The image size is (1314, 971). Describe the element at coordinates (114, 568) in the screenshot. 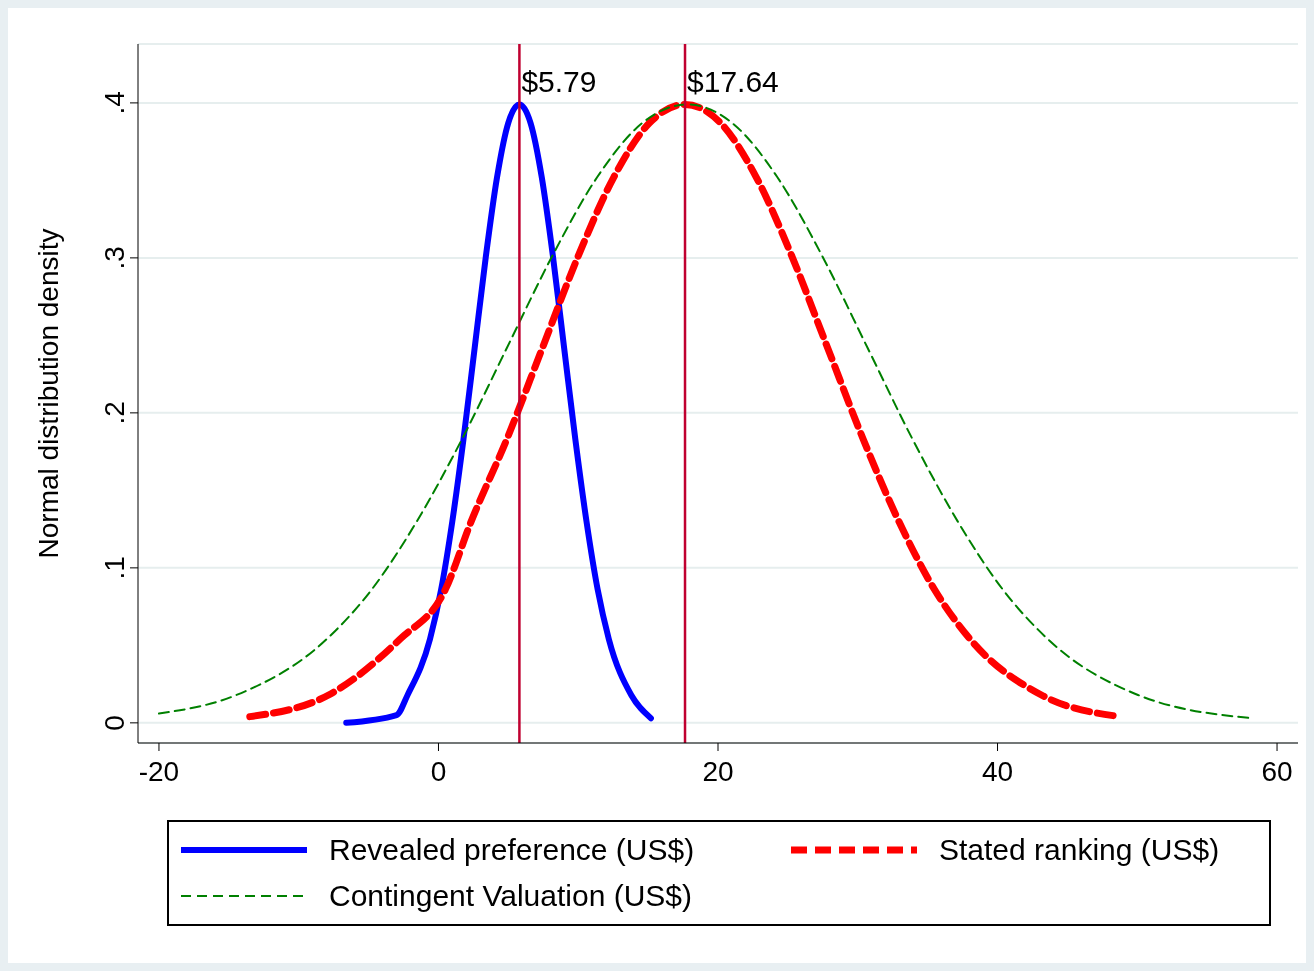

I see `y-tick-label: .1` at that location.